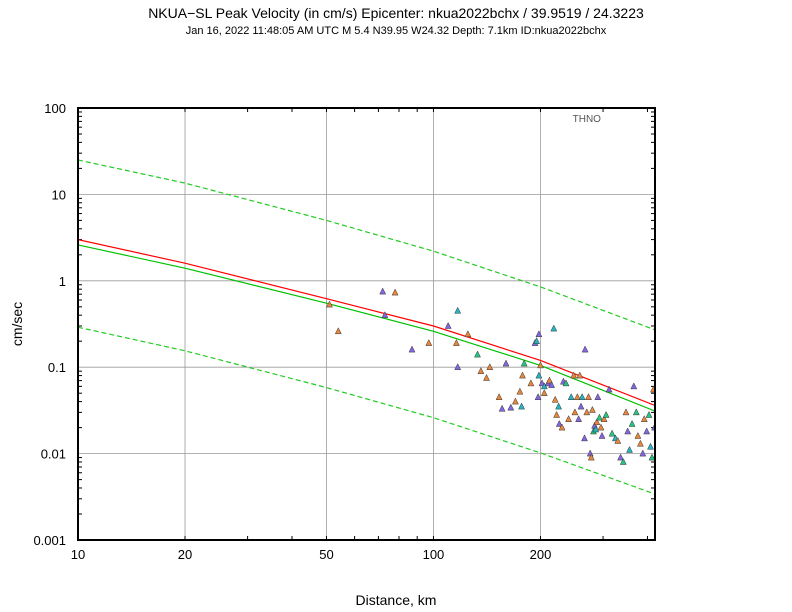  Describe the element at coordinates (434, 554) in the screenshot. I see `x-tick-label: 100` at that location.